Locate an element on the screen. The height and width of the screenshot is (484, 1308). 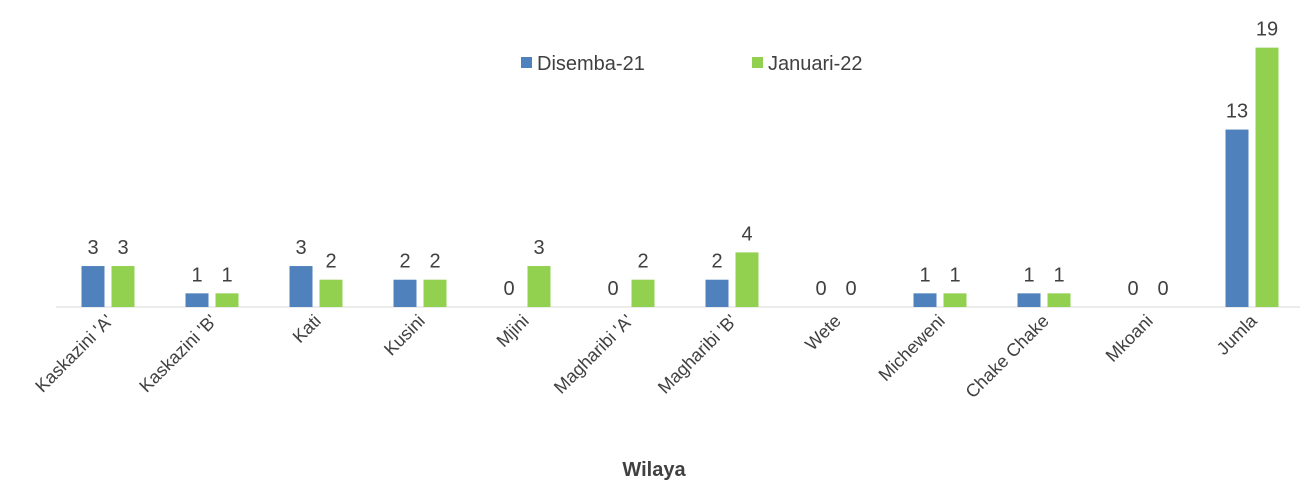
x-axis-title: Wilaya is located at coordinates (654, 470).